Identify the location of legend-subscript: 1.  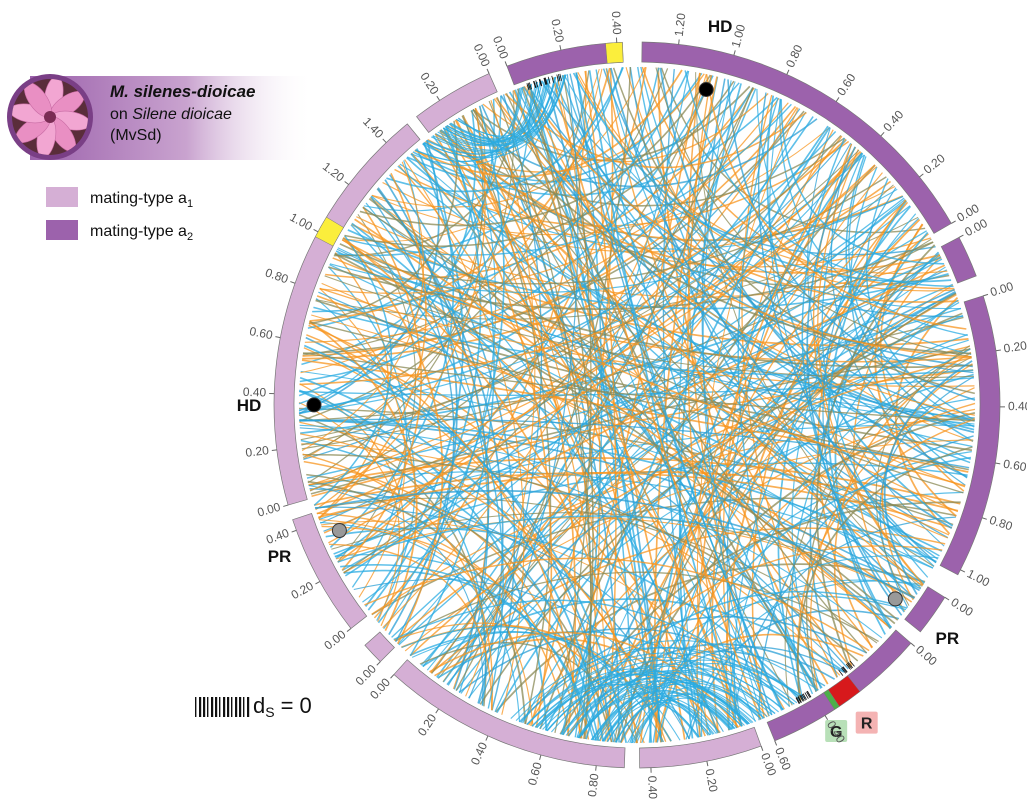
(190, 204).